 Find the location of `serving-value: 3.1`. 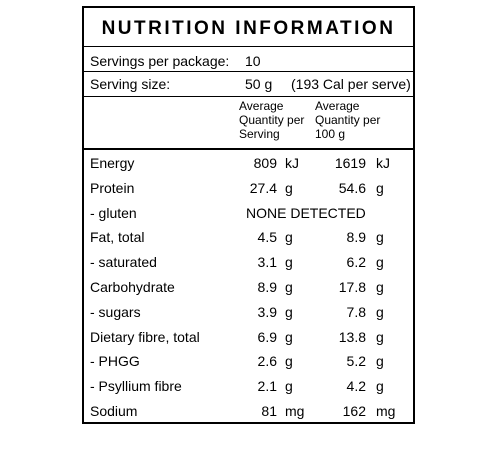

serving-value: 3.1 is located at coordinates (267, 262).